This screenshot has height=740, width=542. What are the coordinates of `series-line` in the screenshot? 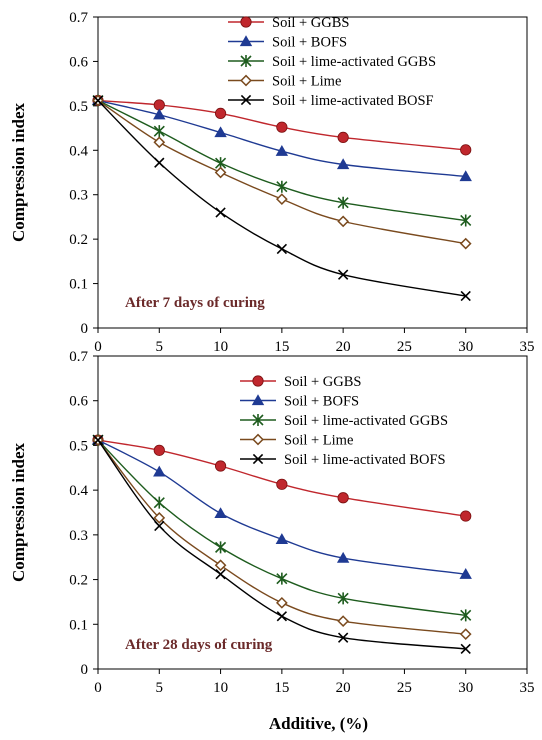 It's located at (281, 160).